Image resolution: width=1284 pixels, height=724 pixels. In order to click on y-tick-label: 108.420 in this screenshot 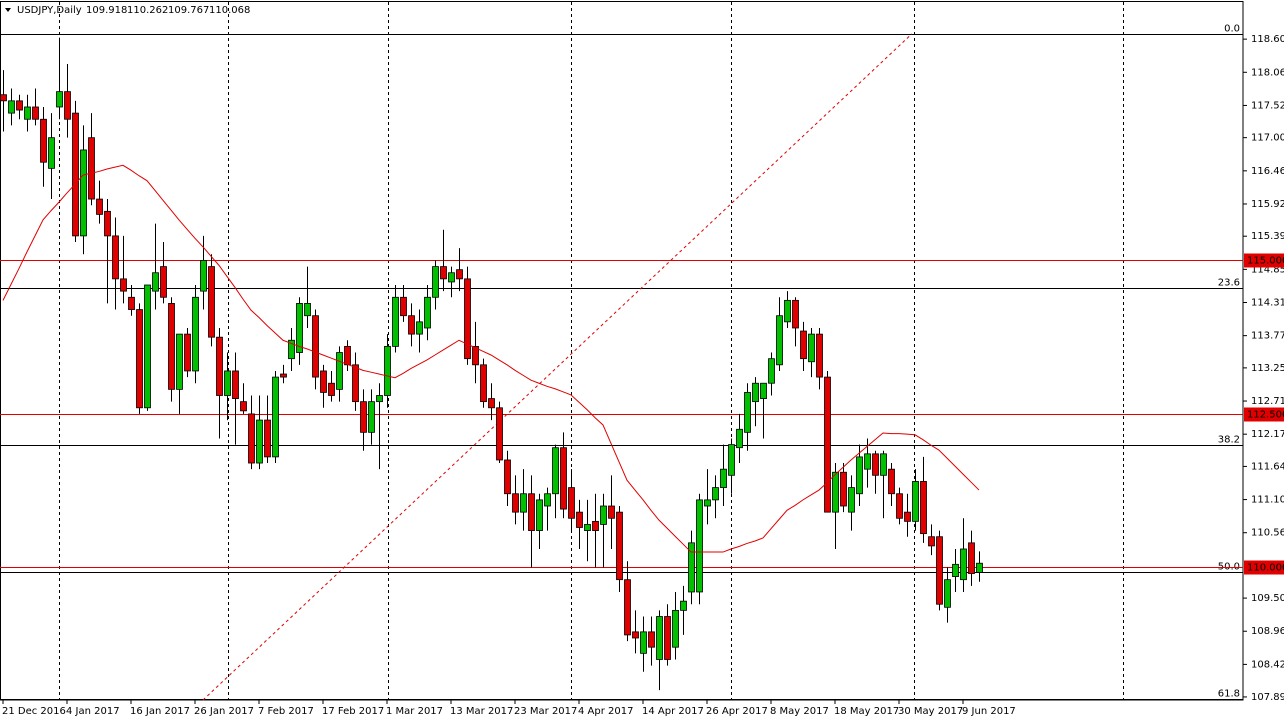, I will do `click(1267, 664)`.